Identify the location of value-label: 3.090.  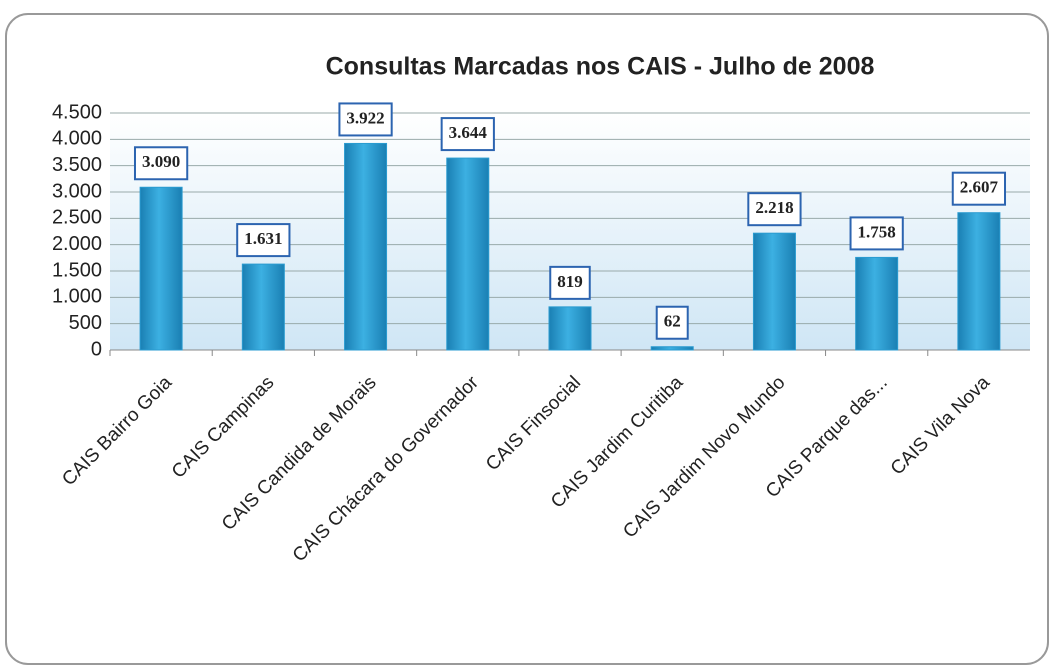
(161, 161).